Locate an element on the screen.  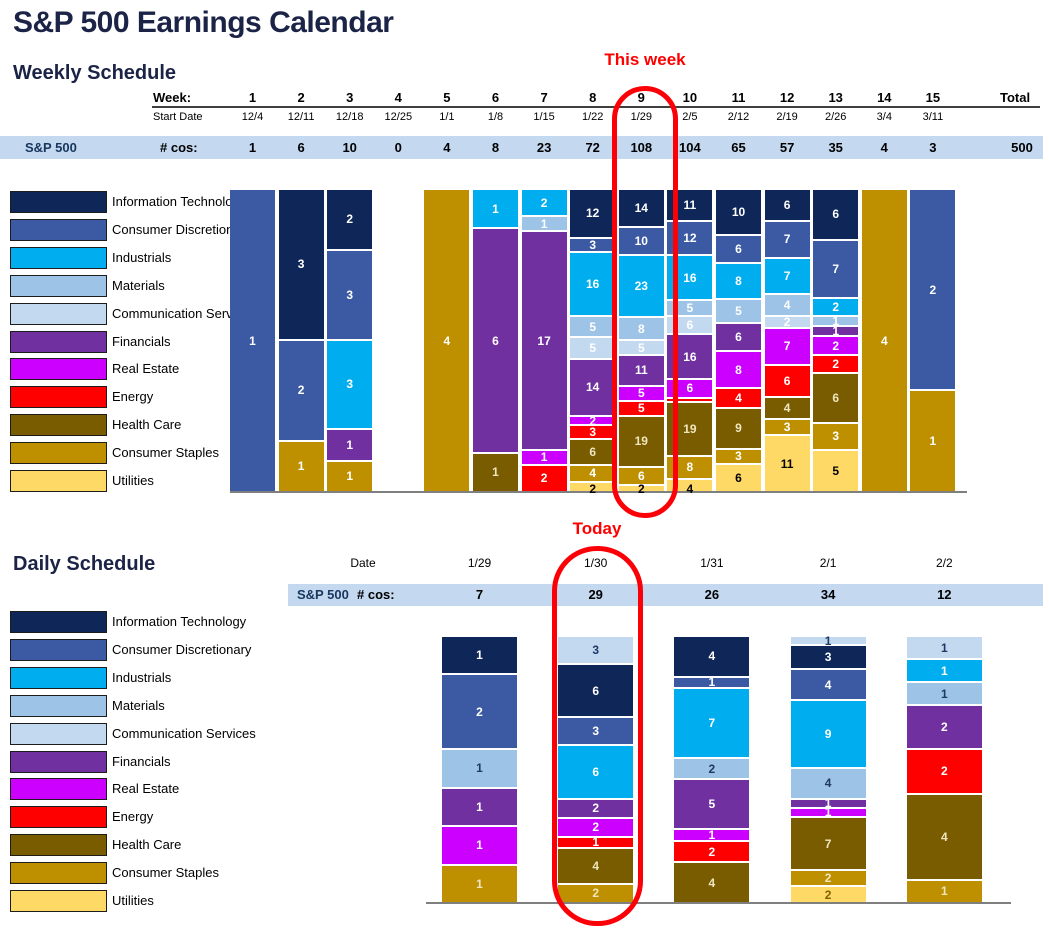
daily-cos-band: S&P 500 # cos: is located at coordinates (665, 595).